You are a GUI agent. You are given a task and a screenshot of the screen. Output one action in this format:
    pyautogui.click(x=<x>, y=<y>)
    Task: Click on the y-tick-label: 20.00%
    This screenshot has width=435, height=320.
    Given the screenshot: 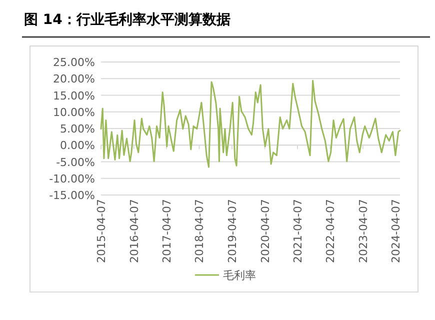 What is the action you would take?
    pyautogui.click(x=74, y=79)
    